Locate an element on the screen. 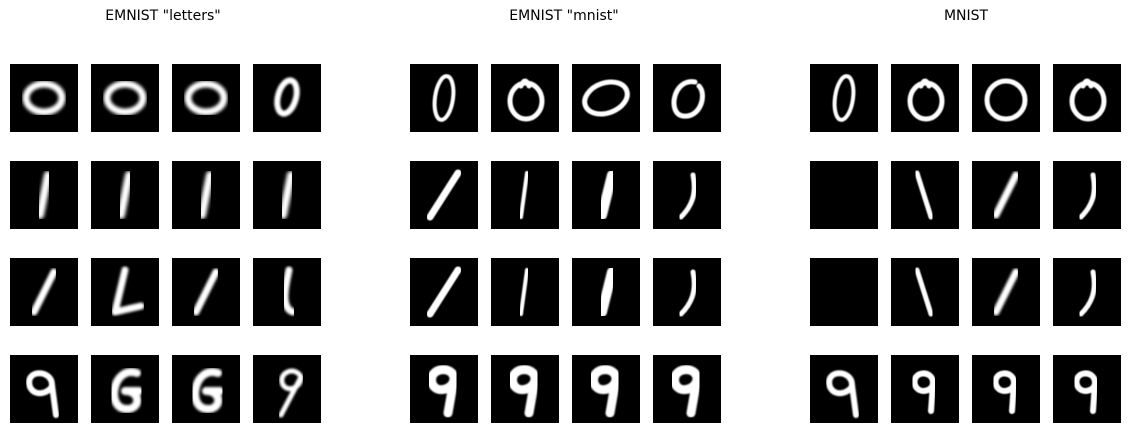  panel-title-emnist-mnist: EMNIST "mnist" is located at coordinates (564, 16).